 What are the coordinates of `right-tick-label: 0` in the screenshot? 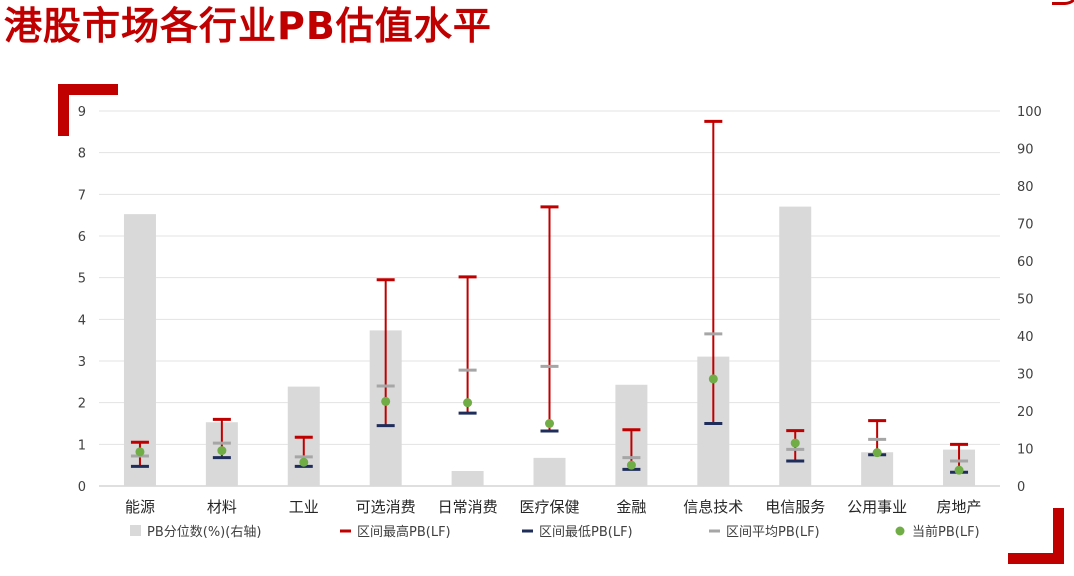 It's located at (1021, 487).